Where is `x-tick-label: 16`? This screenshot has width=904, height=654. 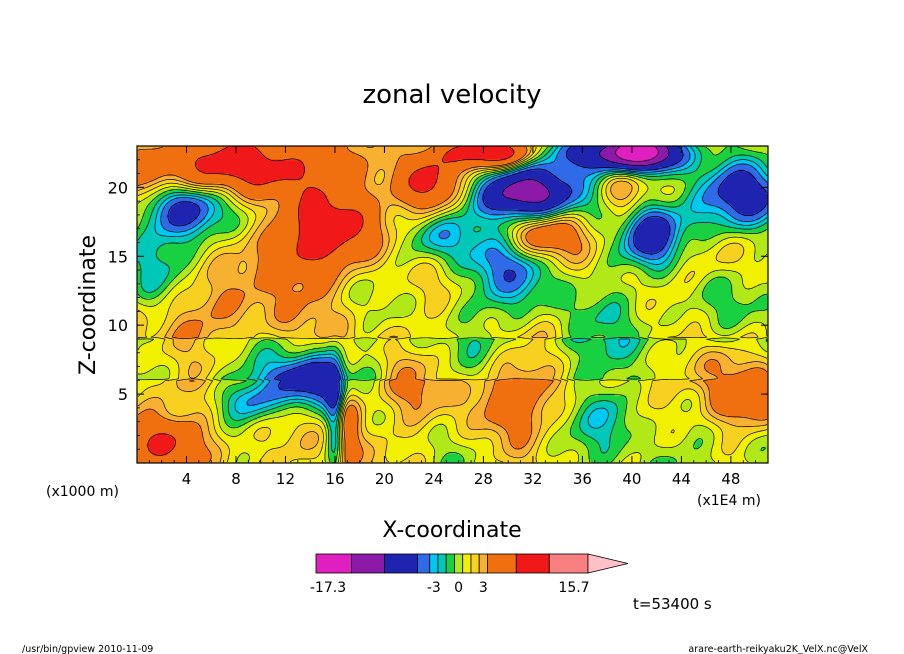 x-tick-label: 16 is located at coordinates (334, 479).